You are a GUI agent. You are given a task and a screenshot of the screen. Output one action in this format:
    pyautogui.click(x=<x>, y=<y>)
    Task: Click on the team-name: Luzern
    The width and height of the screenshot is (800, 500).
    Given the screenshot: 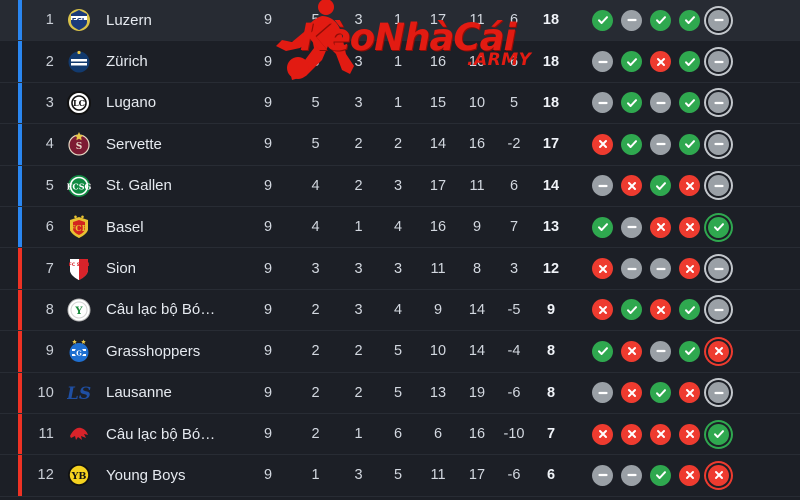 What is the action you would take?
    pyautogui.click(x=129, y=20)
    